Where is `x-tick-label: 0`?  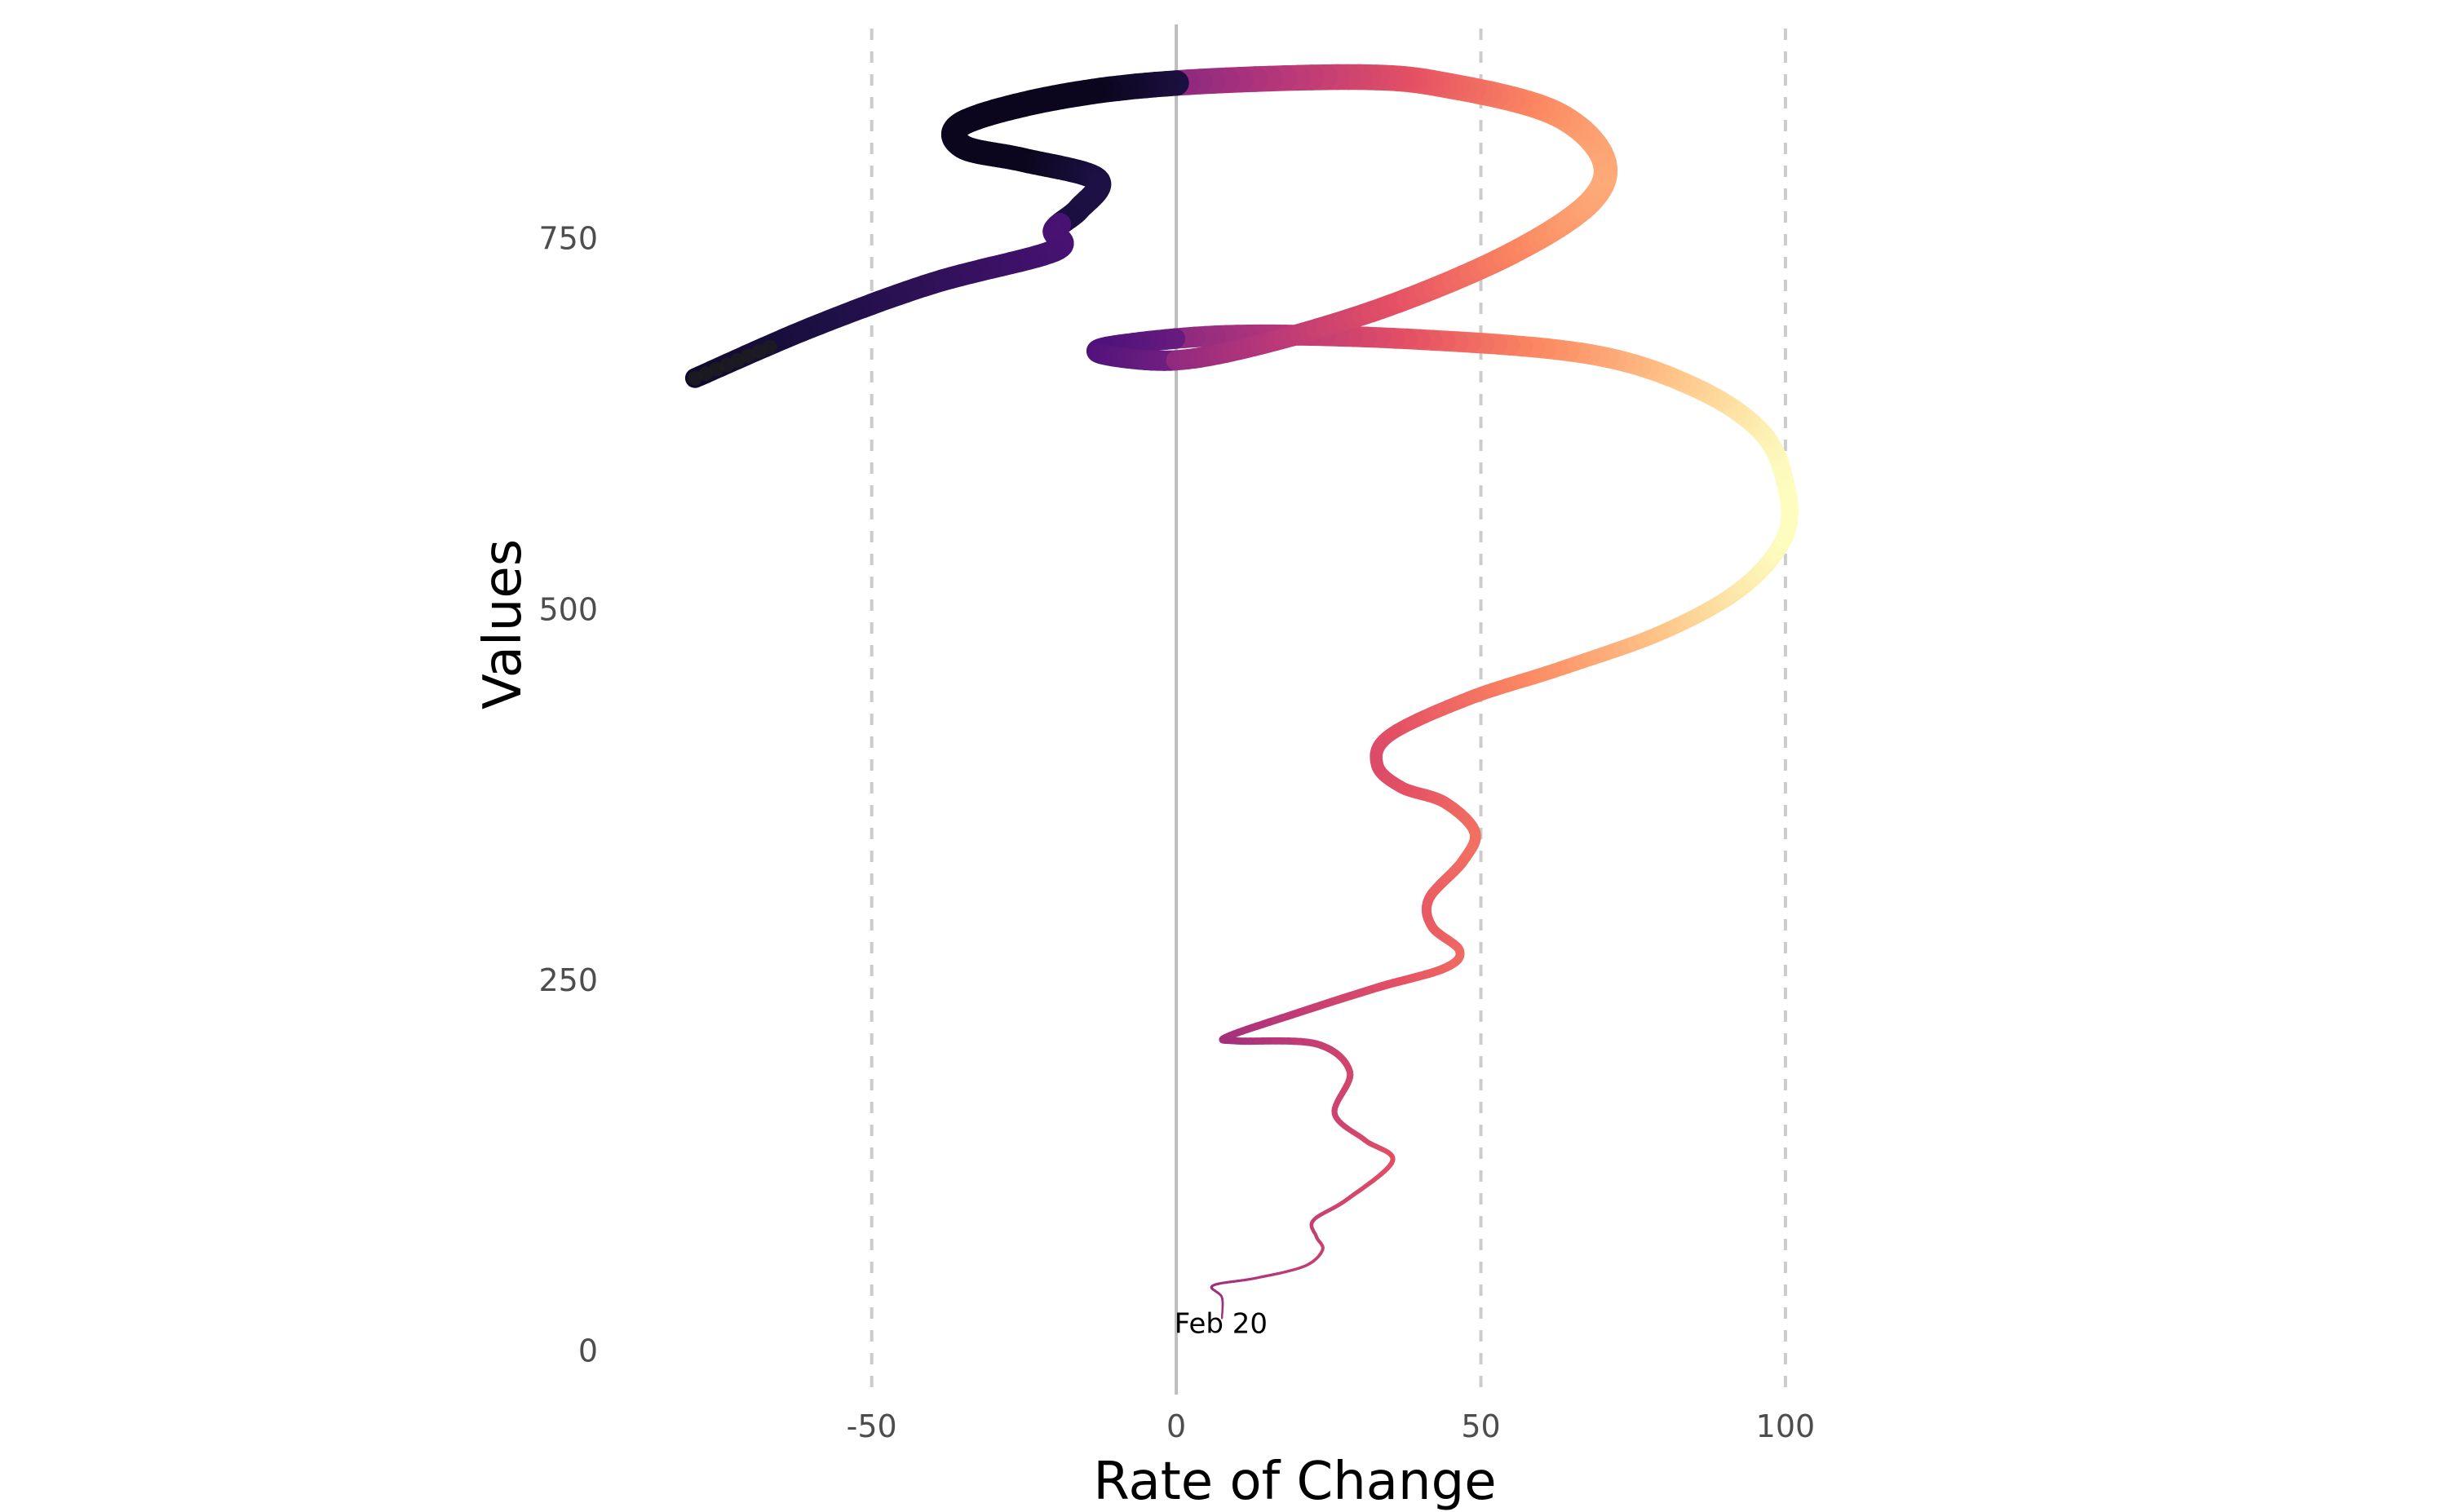 x-tick-label: 0 is located at coordinates (1176, 1426).